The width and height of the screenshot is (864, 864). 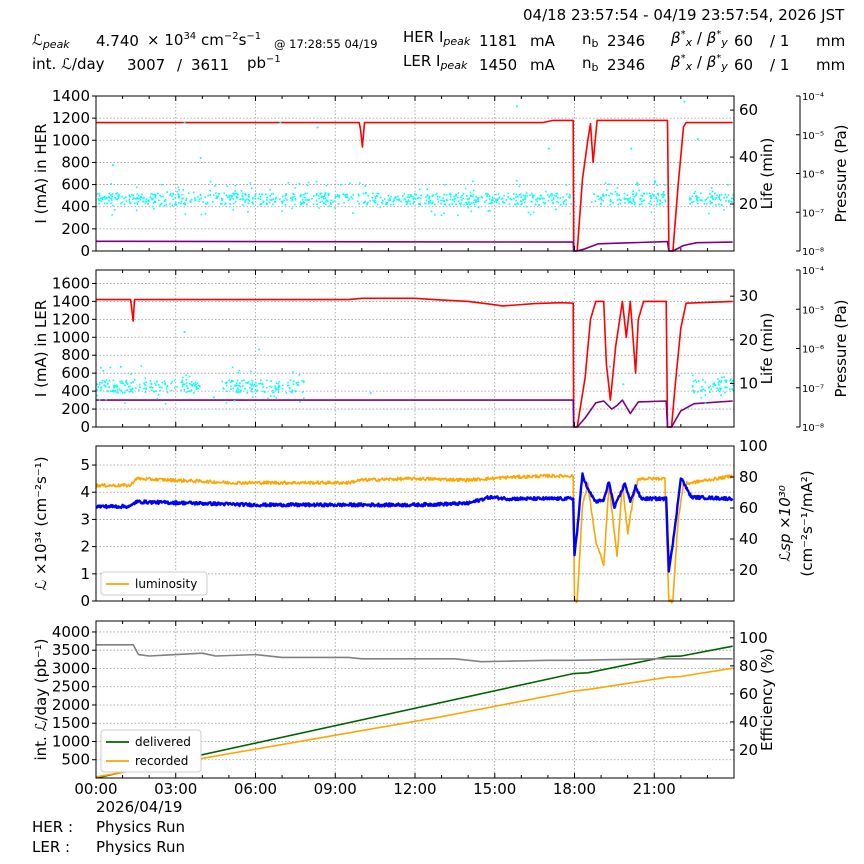 I want to click on her-beta-label: β*x / β*y, so click(x=699, y=38).